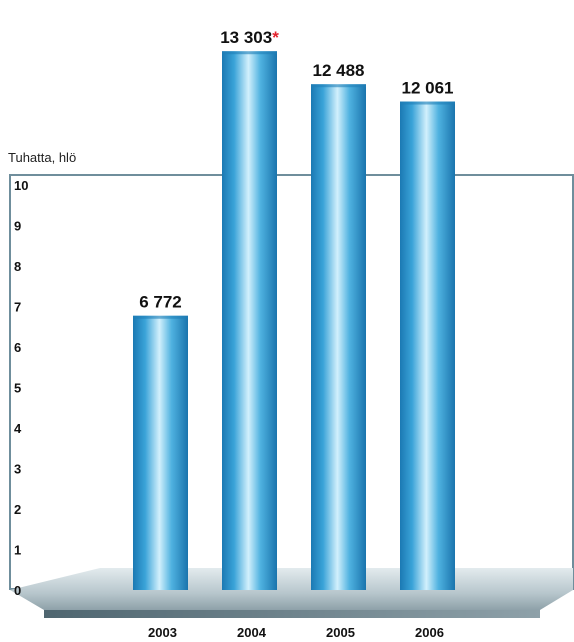 The width and height of the screenshot is (574, 642). Describe the element at coordinates (339, 70) in the screenshot. I see `bar-value-label: 12 488` at that location.